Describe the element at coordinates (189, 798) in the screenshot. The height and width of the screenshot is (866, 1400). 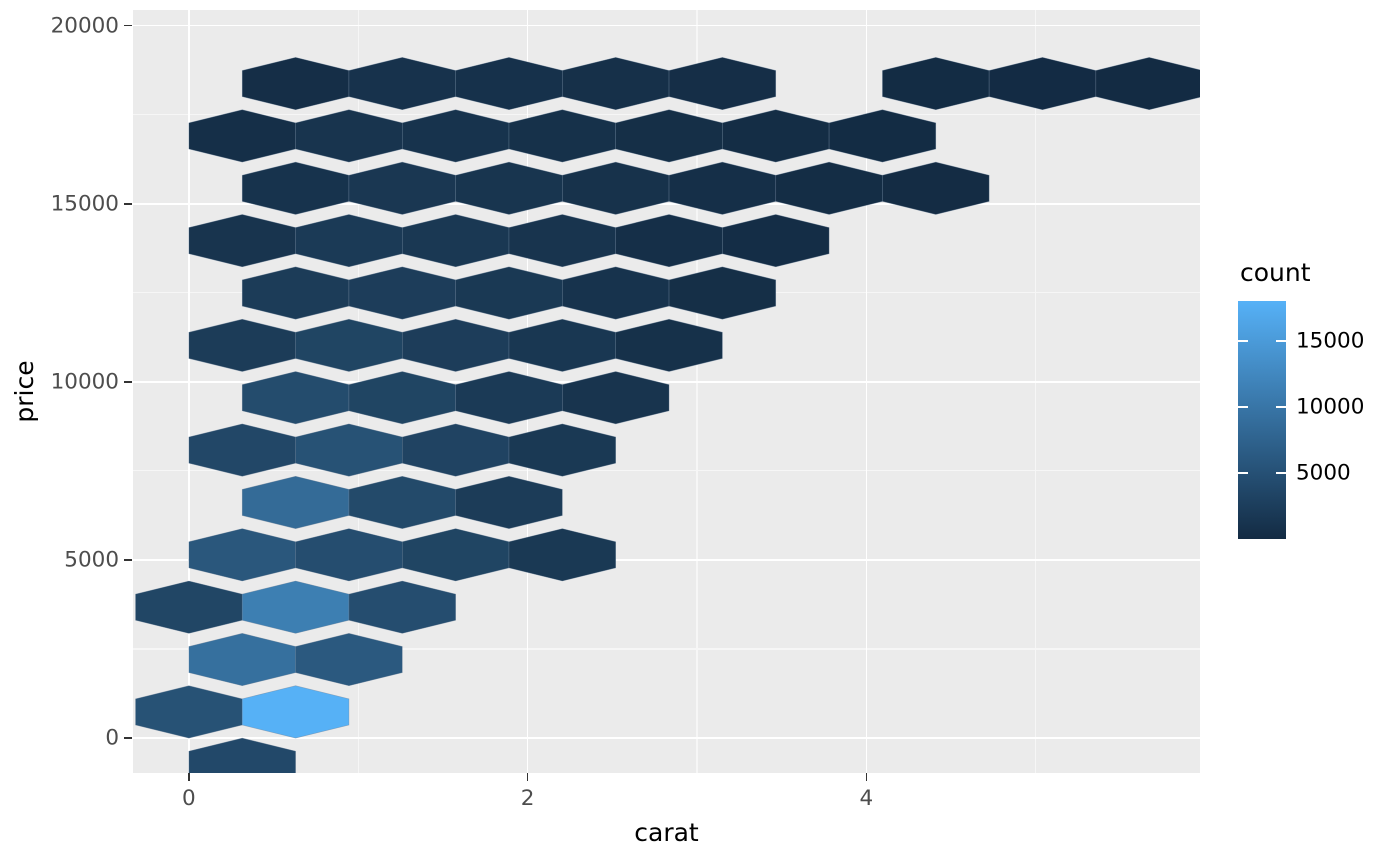
I see `x-tick-label: 0` at that location.